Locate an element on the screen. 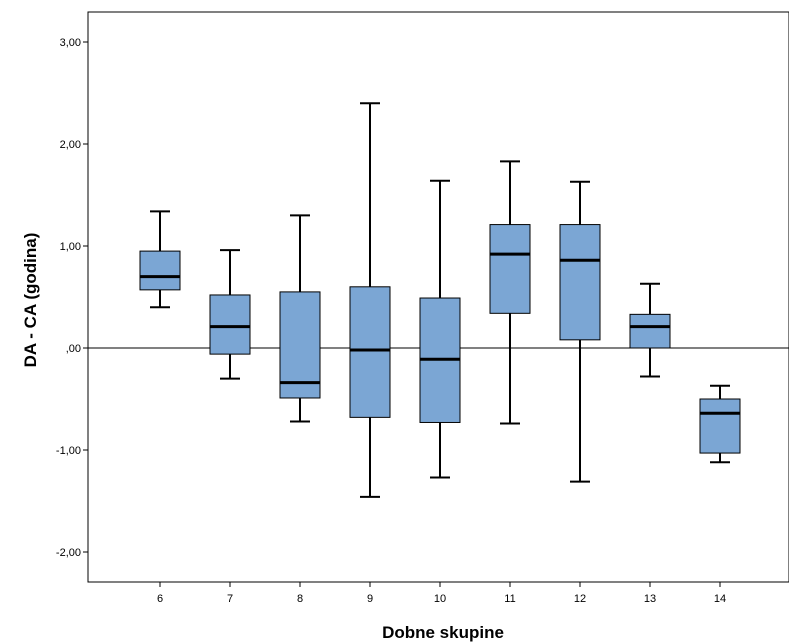 This screenshot has height=642, width=789. y-tick-label: 2,00 is located at coordinates (70, 145).